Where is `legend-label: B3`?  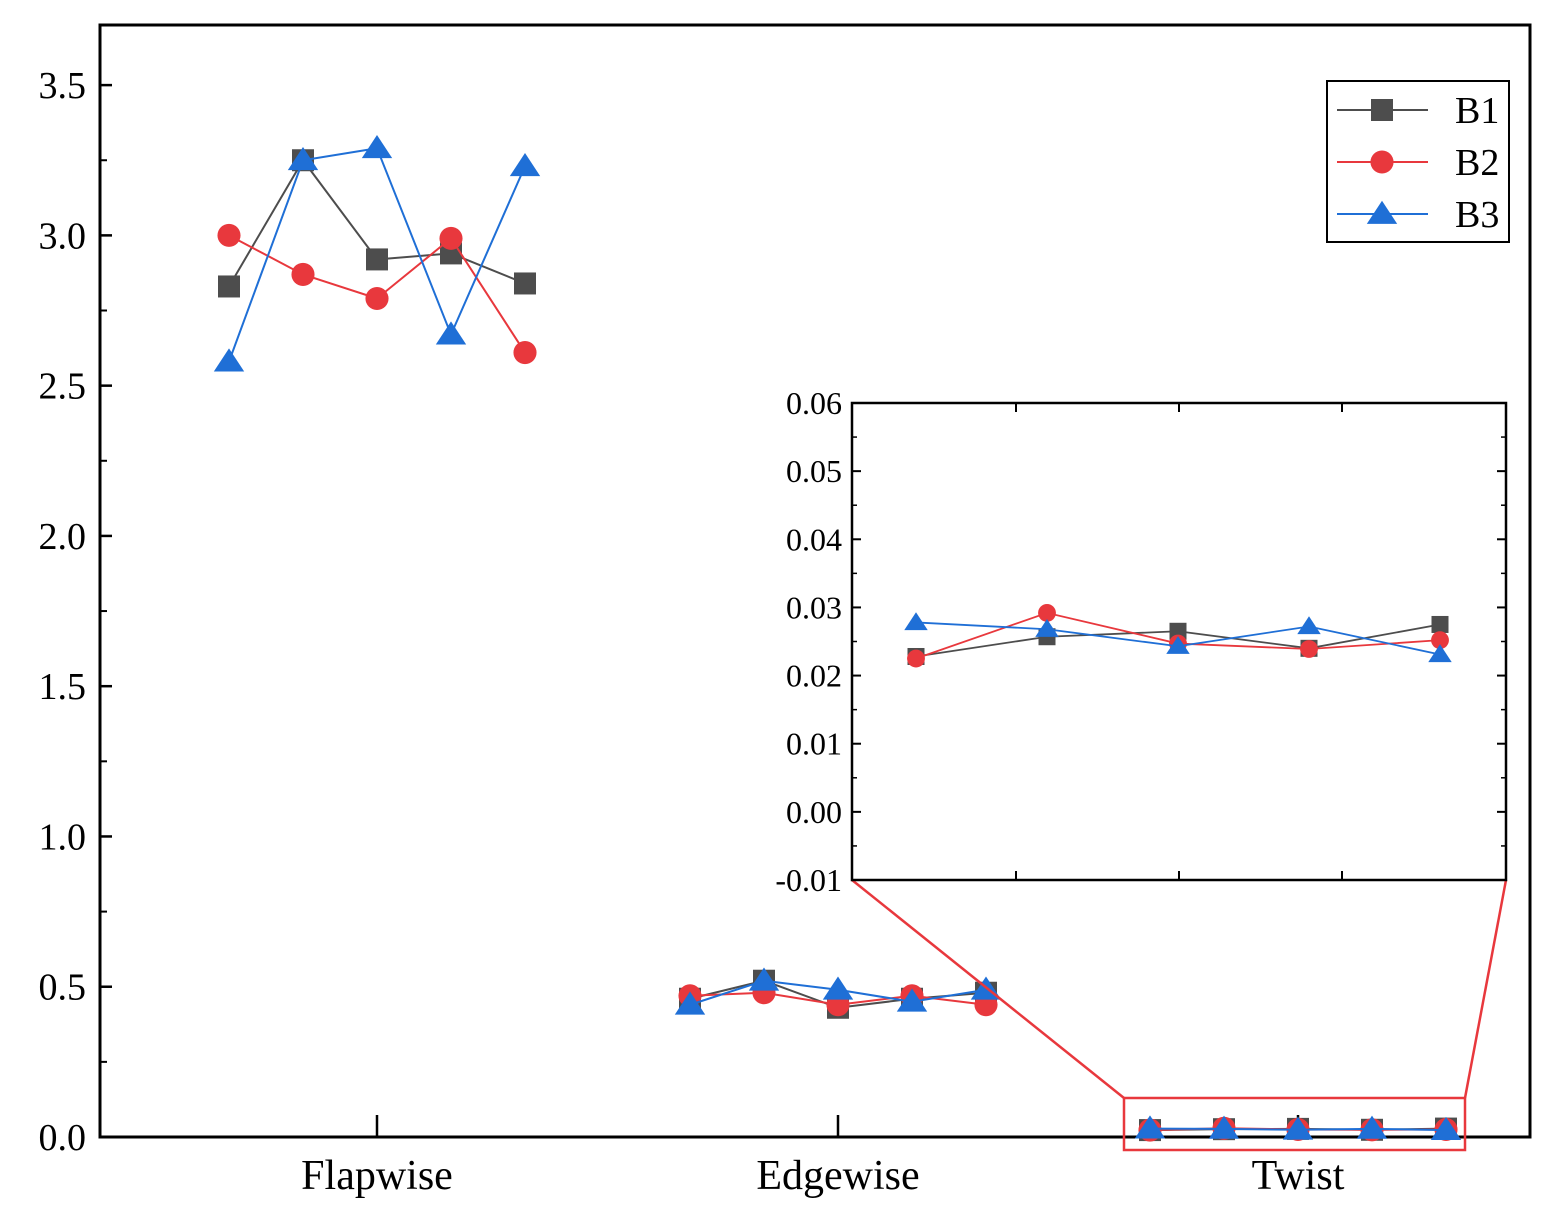 legend-label: B3 is located at coordinates (1477, 215).